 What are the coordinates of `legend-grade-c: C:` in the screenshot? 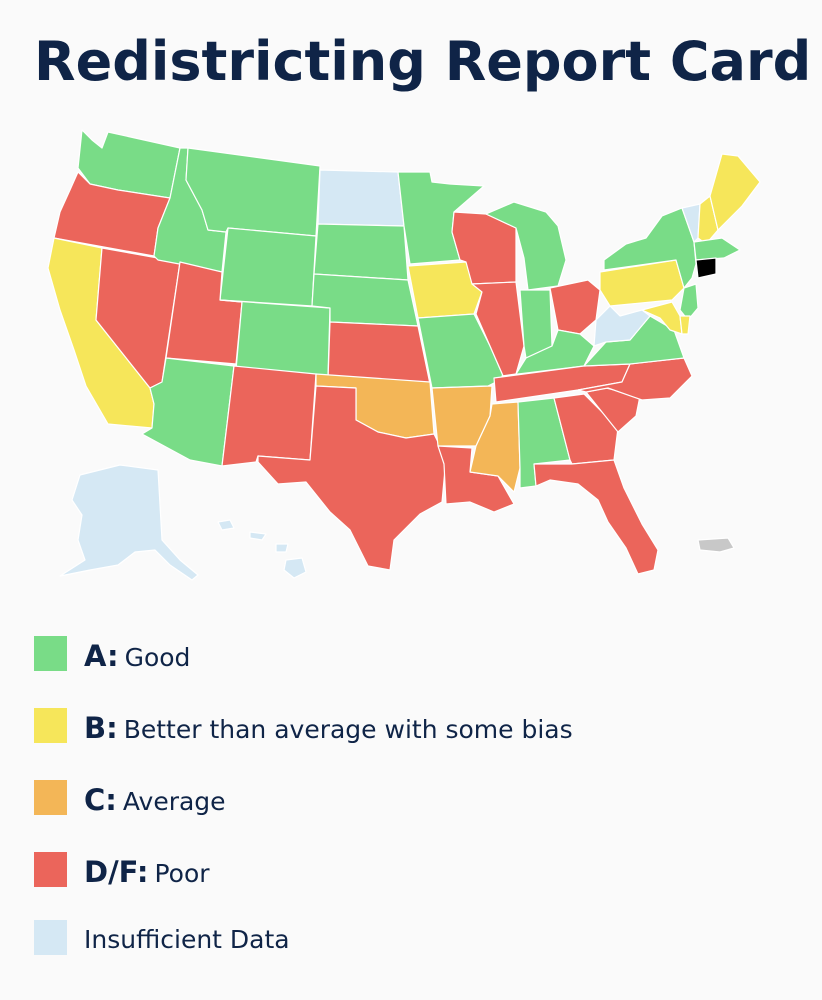 It's located at (100, 800).